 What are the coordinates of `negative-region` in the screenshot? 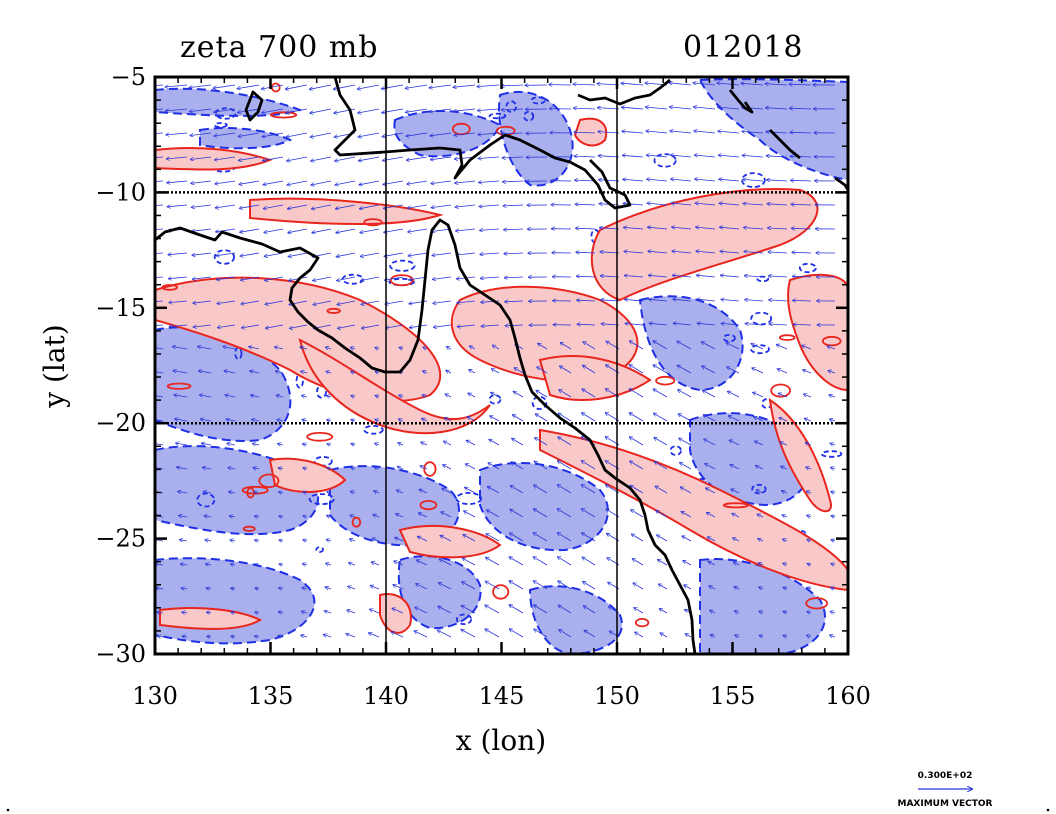 It's located at (762, 606).